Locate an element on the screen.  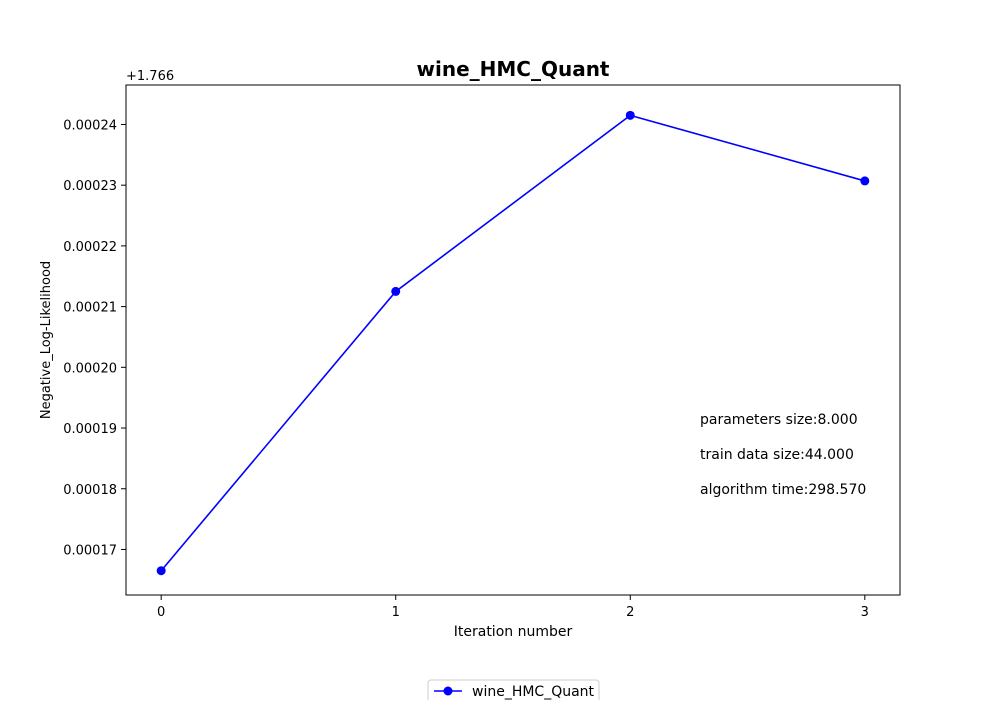
x-tick-label: 3 is located at coordinates (865, 612).